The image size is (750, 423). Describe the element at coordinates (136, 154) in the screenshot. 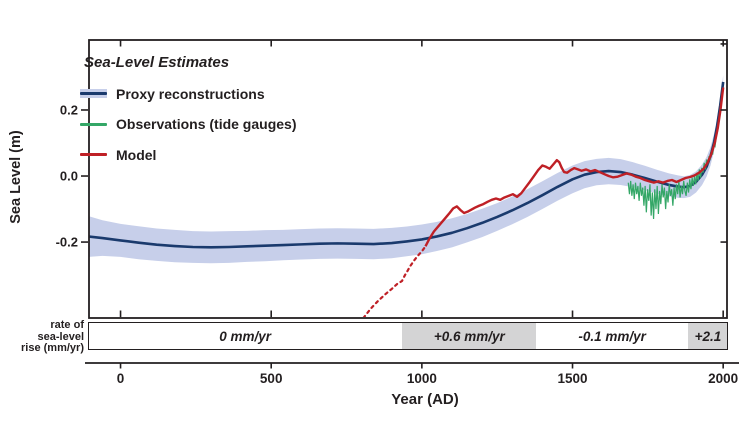

I see `legend-label-model: Model` at that location.